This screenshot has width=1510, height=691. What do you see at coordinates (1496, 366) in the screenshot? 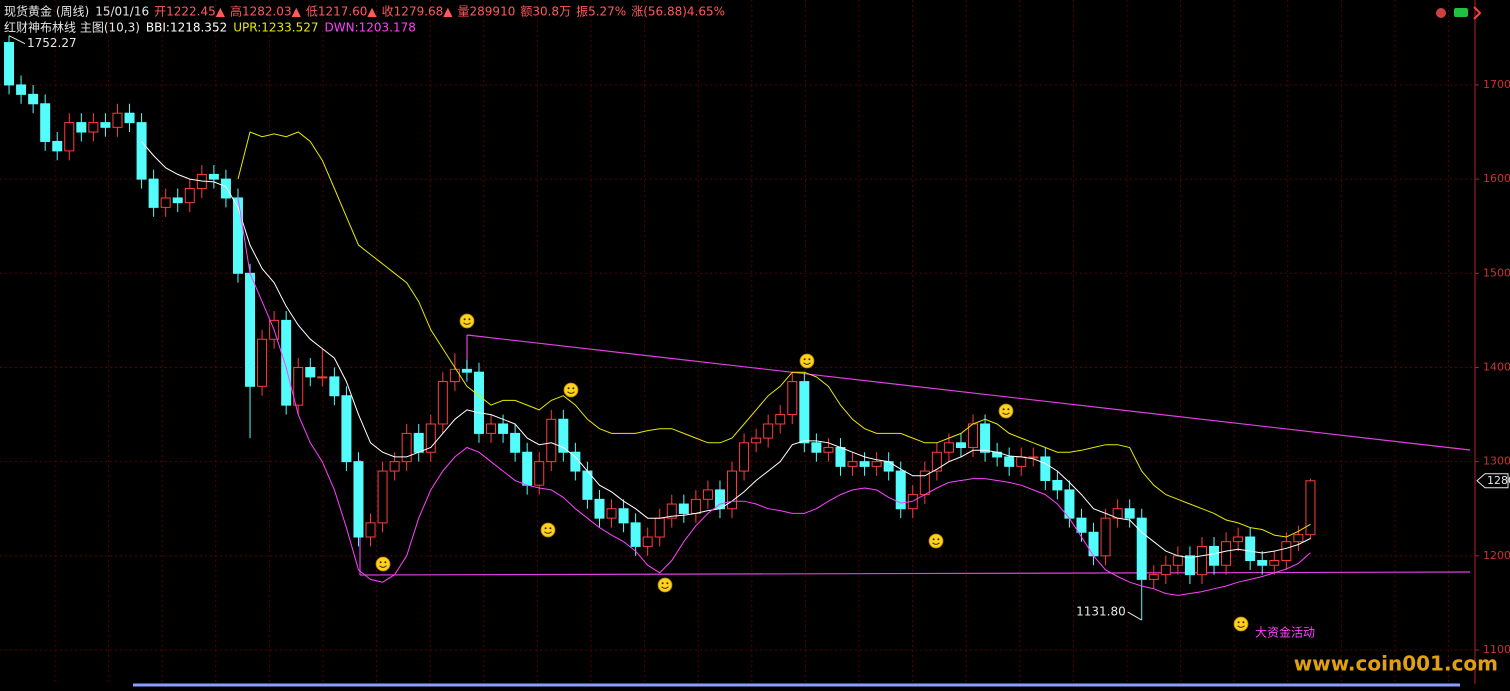
I see `y-tick-label: 1400` at bounding box center [1496, 366].